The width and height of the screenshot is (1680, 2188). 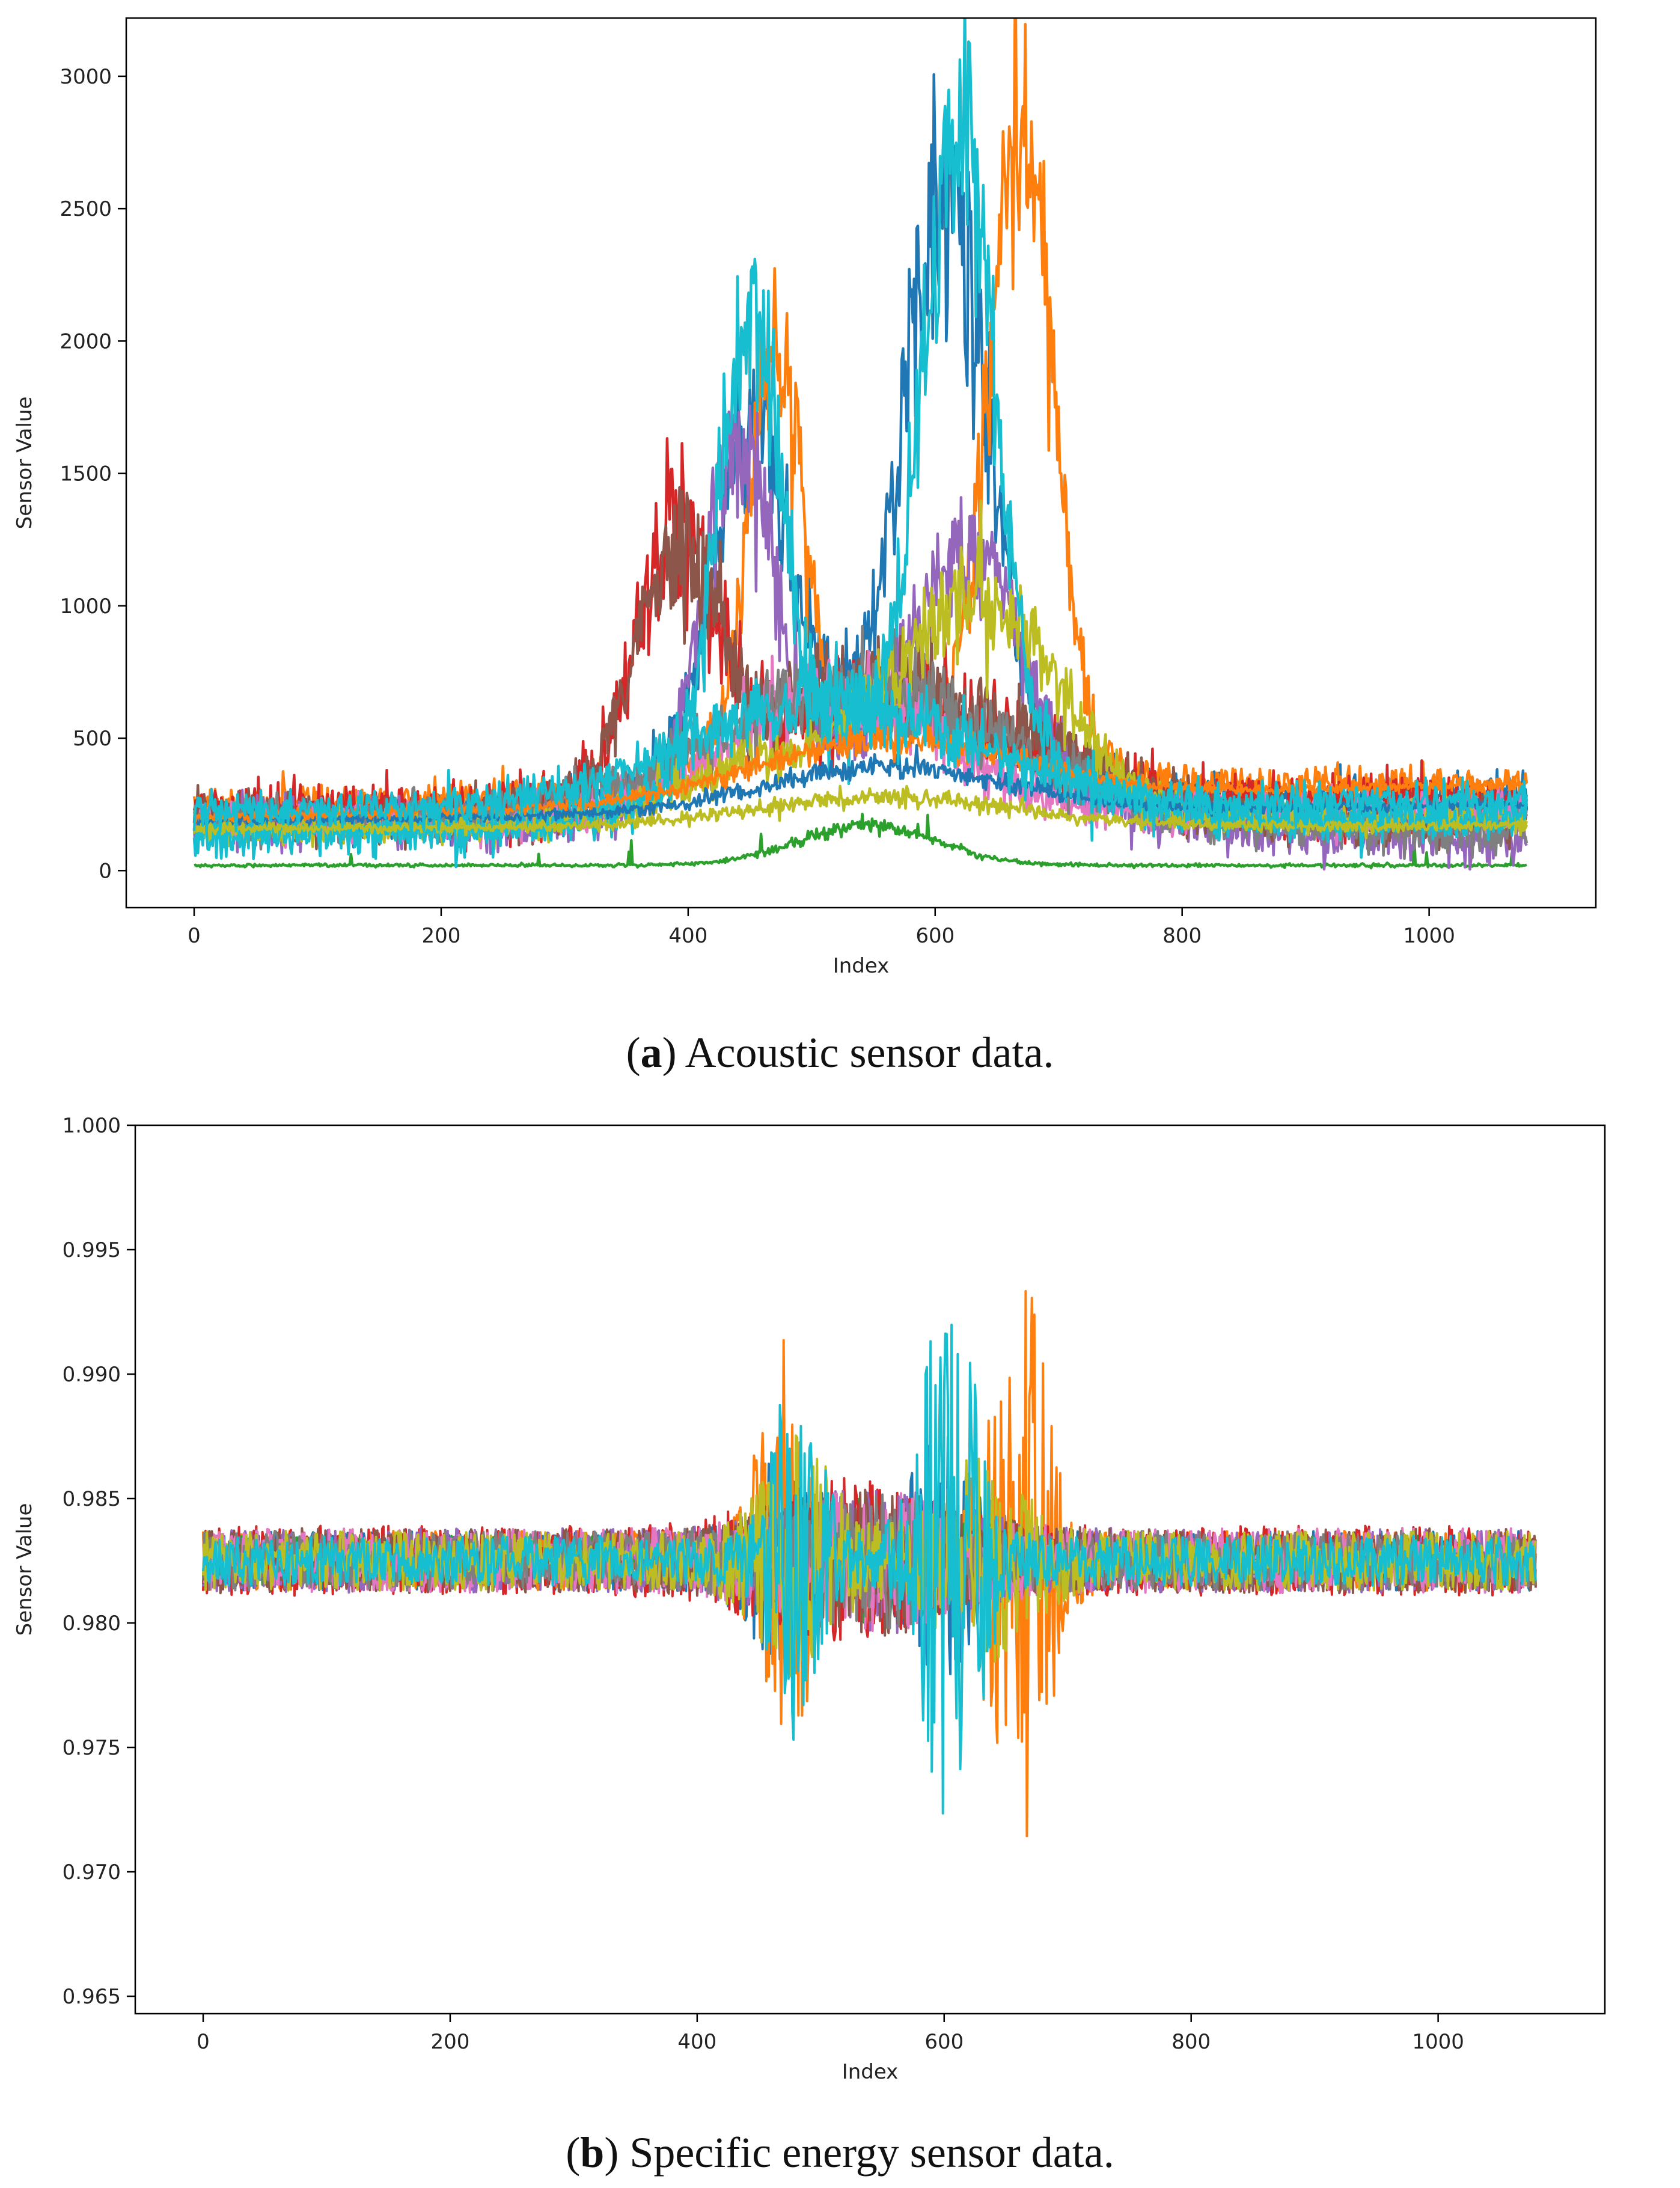 I want to click on y-tick-label: 0.970, so click(x=92, y=1872).